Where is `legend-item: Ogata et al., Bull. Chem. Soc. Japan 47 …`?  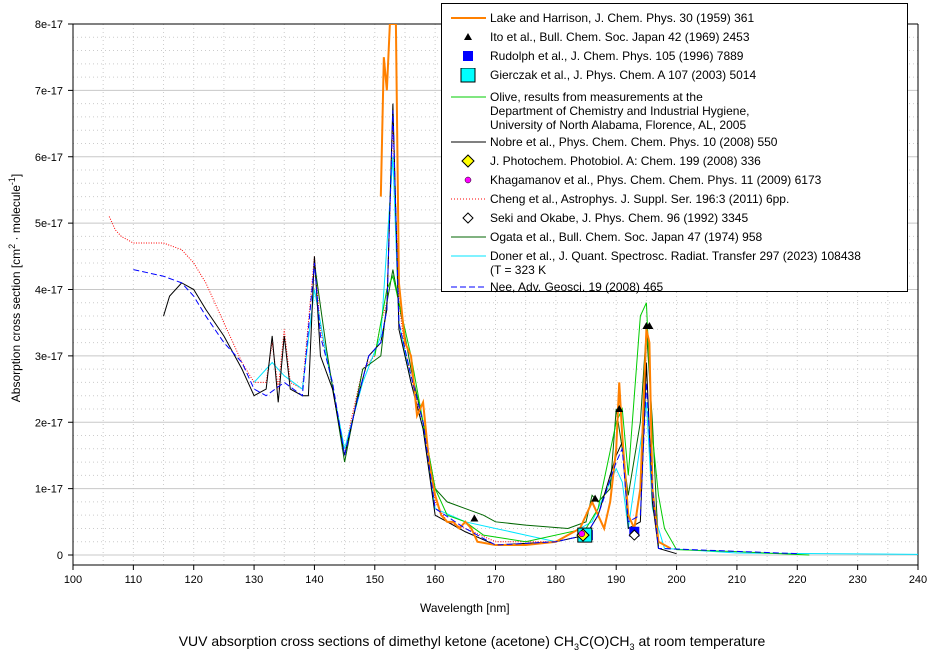 legend-item: Ogata et al., Bull. Chem. Soc. Japan 47 … is located at coordinates (674, 238).